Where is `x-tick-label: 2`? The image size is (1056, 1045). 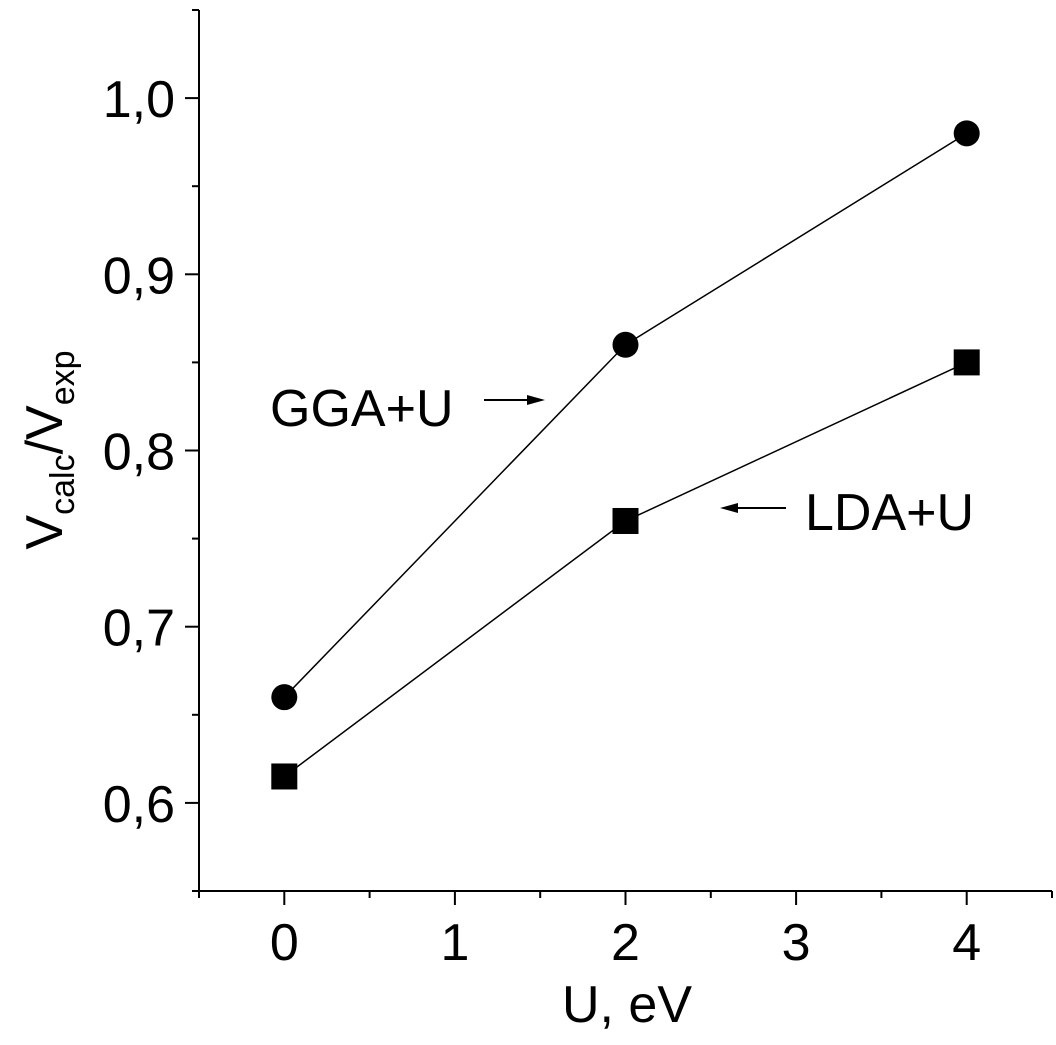
x-tick-label: 2 is located at coordinates (625, 943).